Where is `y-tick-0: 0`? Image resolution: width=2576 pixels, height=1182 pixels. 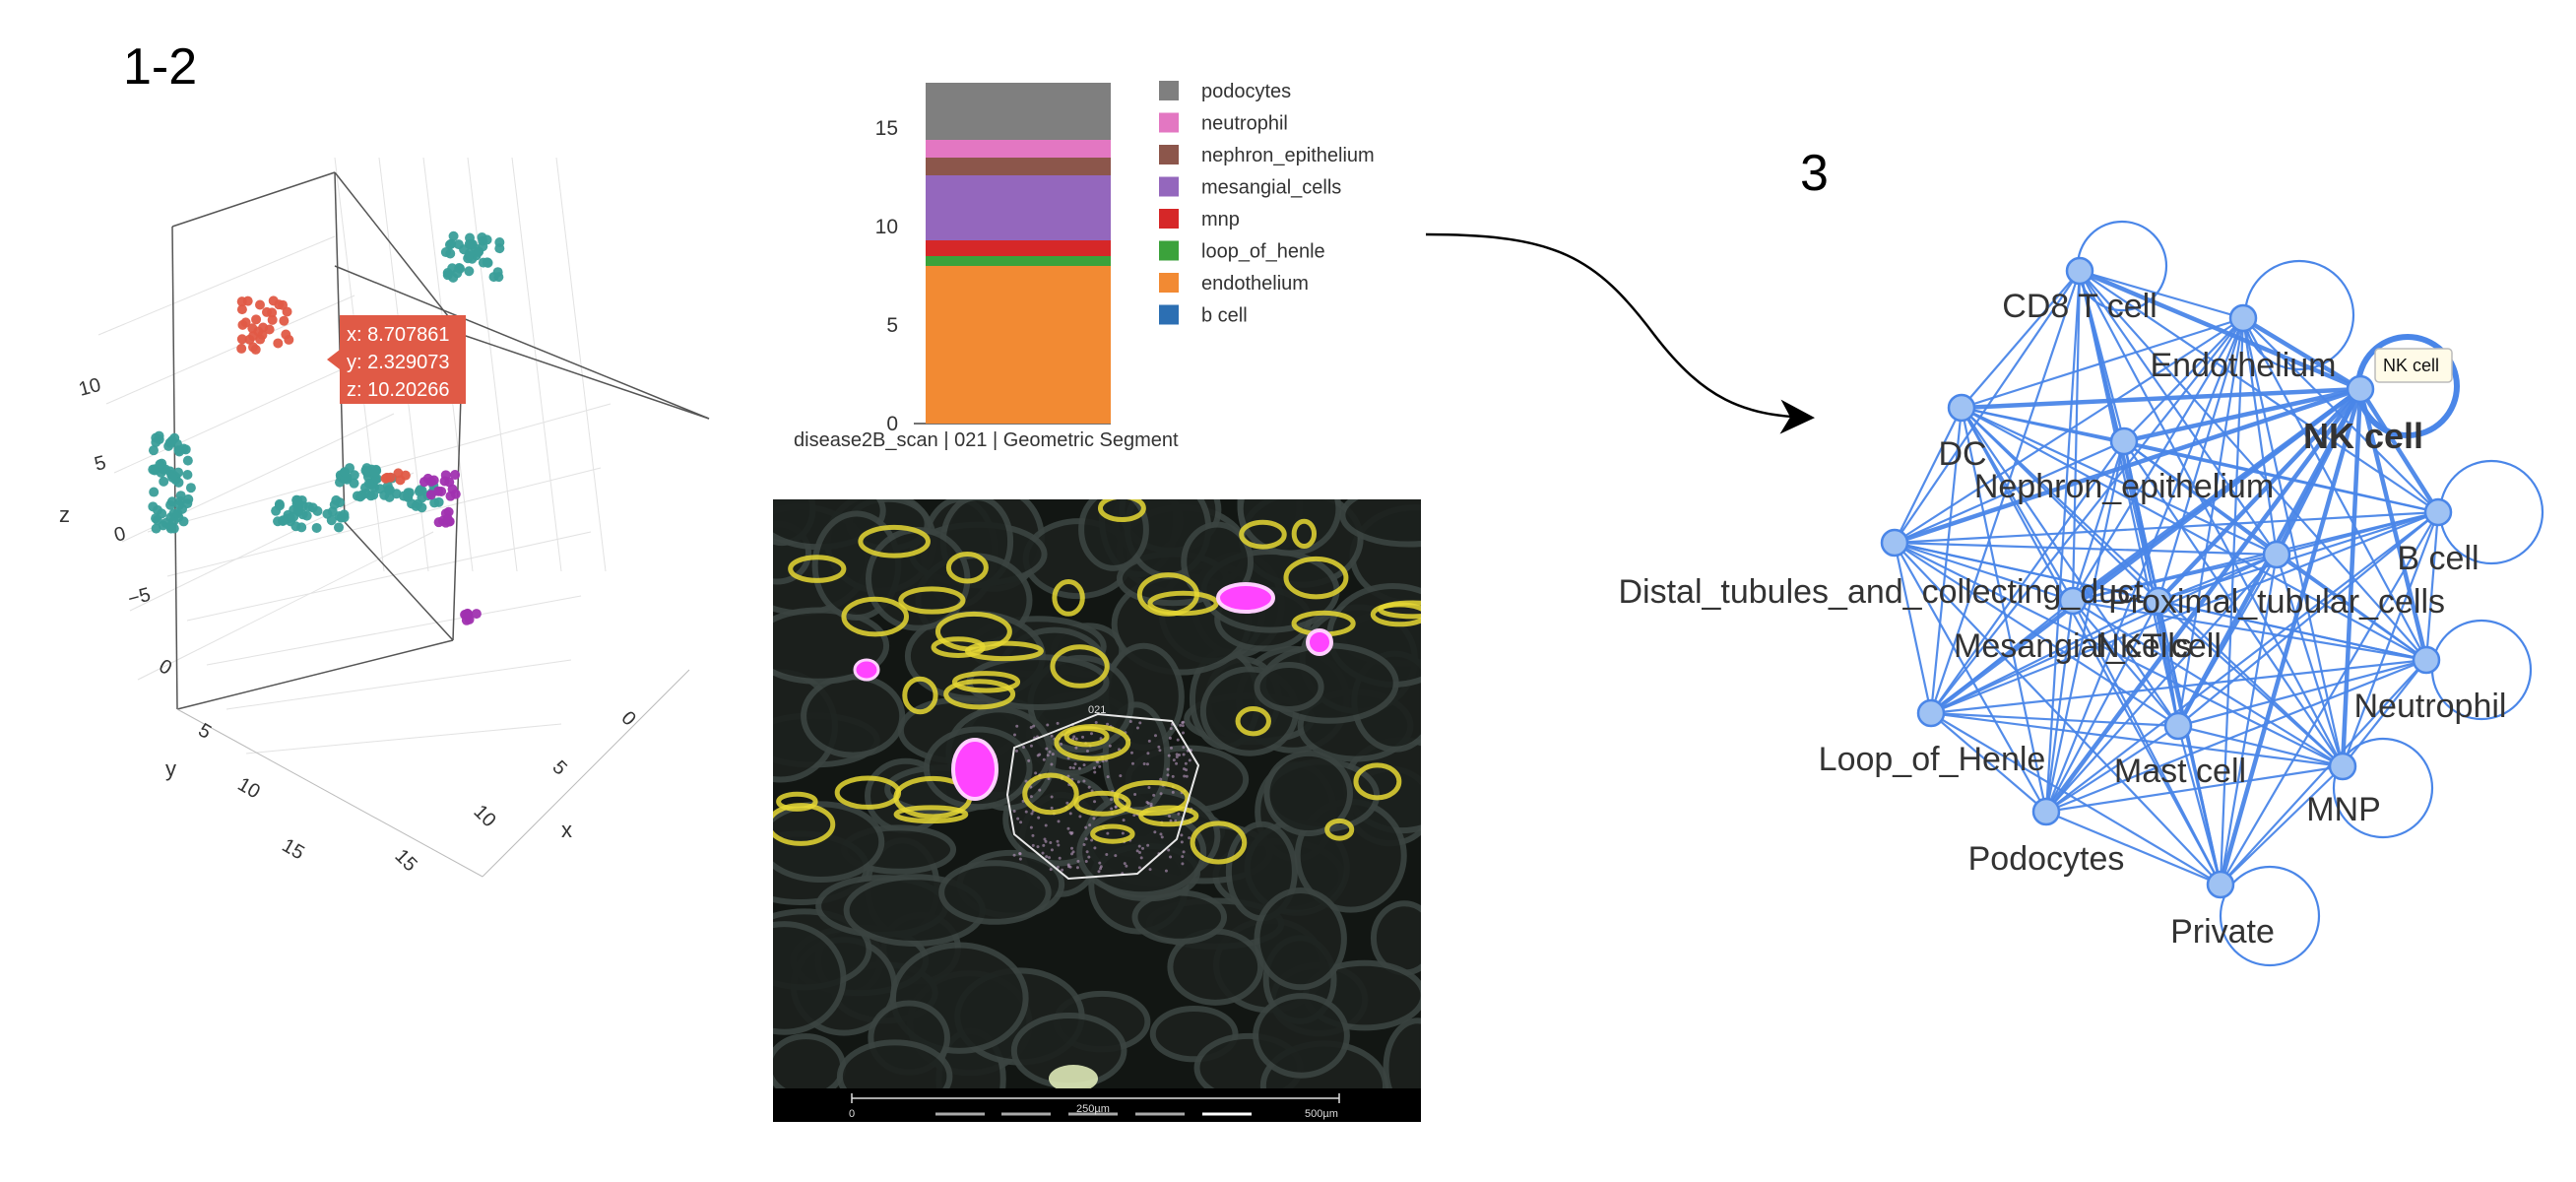
y-tick-0: 0 is located at coordinates (166, 667).